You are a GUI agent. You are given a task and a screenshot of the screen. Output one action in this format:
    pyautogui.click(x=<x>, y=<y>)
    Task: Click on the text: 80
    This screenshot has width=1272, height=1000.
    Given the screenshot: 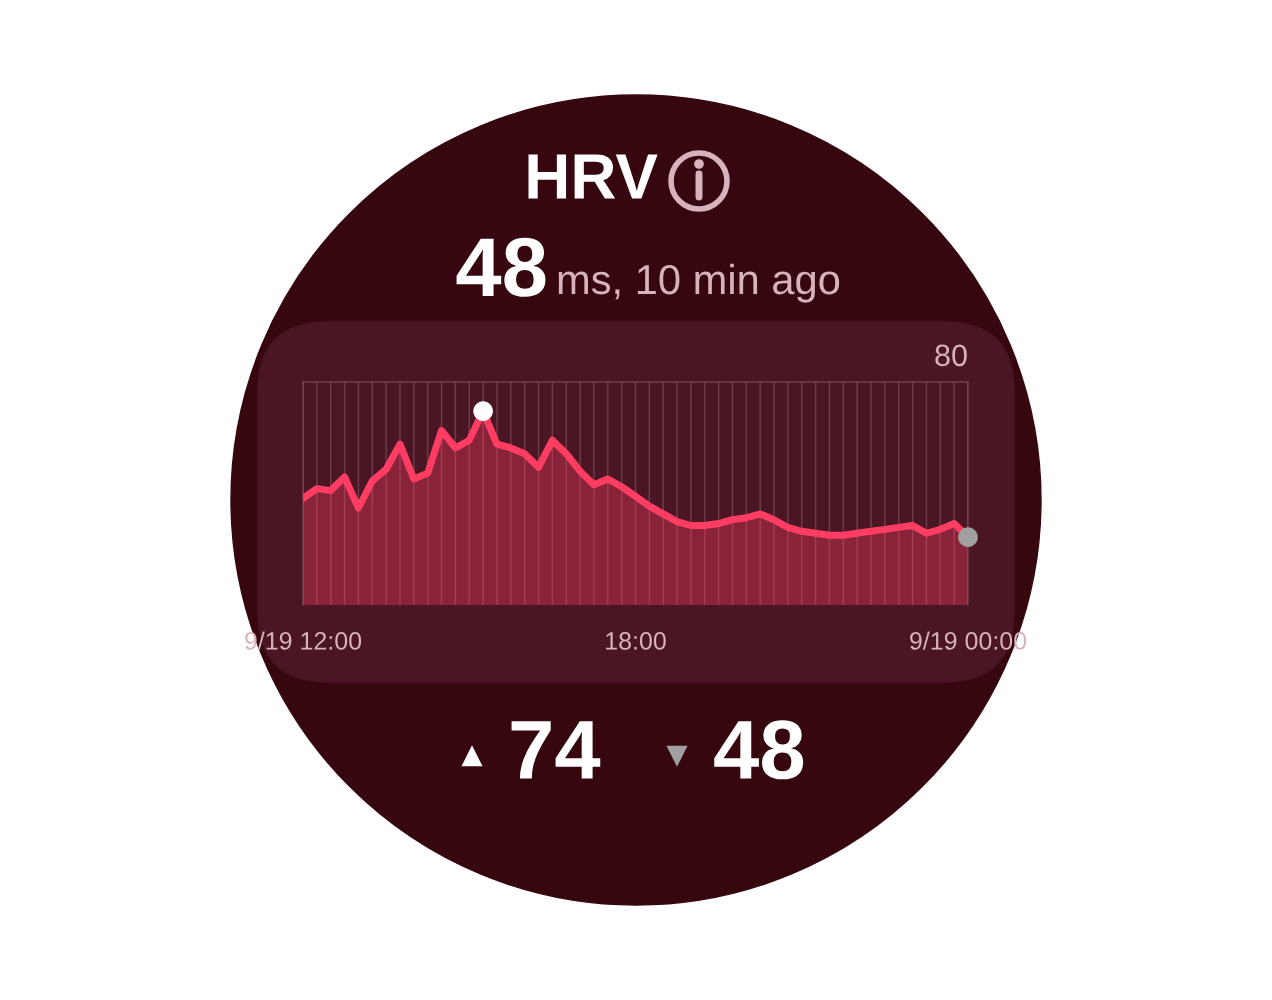 What is the action you would take?
    pyautogui.click(x=951, y=355)
    